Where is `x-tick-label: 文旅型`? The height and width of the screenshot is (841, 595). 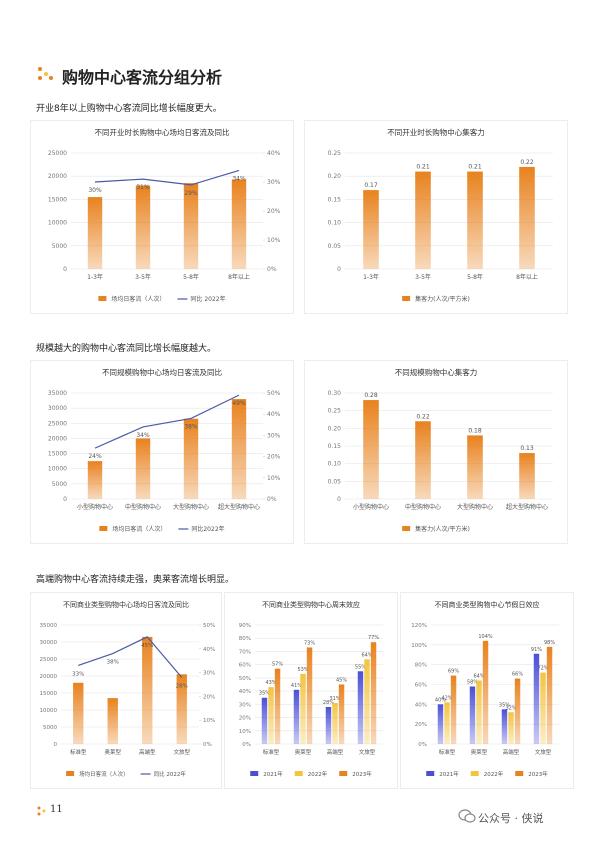
x-tick-label: 文旅型 is located at coordinates (367, 752).